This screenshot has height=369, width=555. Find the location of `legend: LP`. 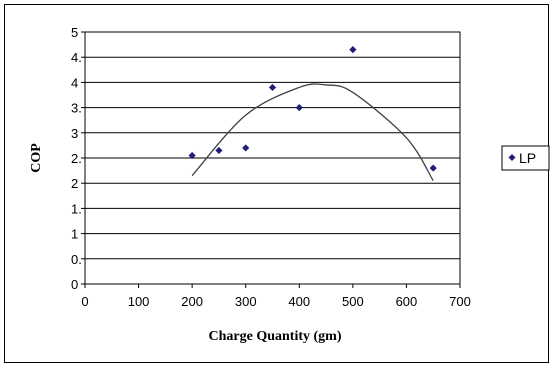

legend: LP is located at coordinates (525, 158).